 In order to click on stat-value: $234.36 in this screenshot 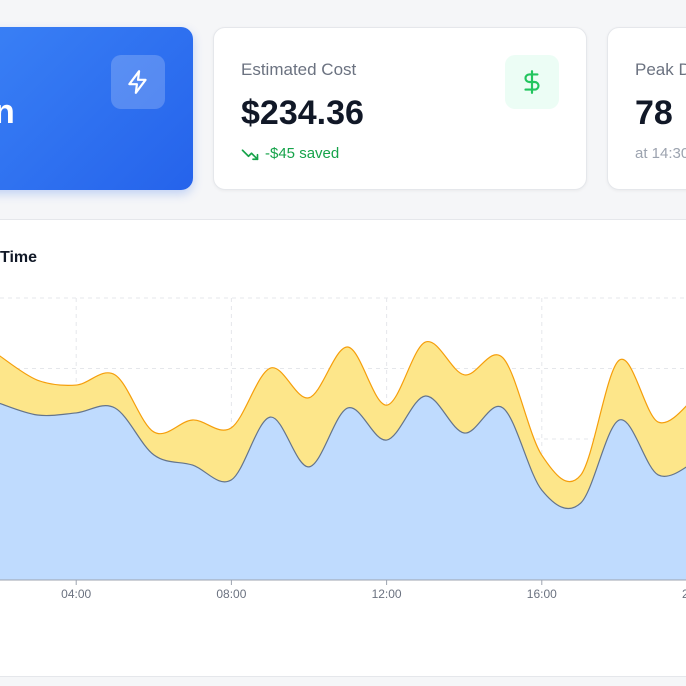, I will do `click(302, 113)`.